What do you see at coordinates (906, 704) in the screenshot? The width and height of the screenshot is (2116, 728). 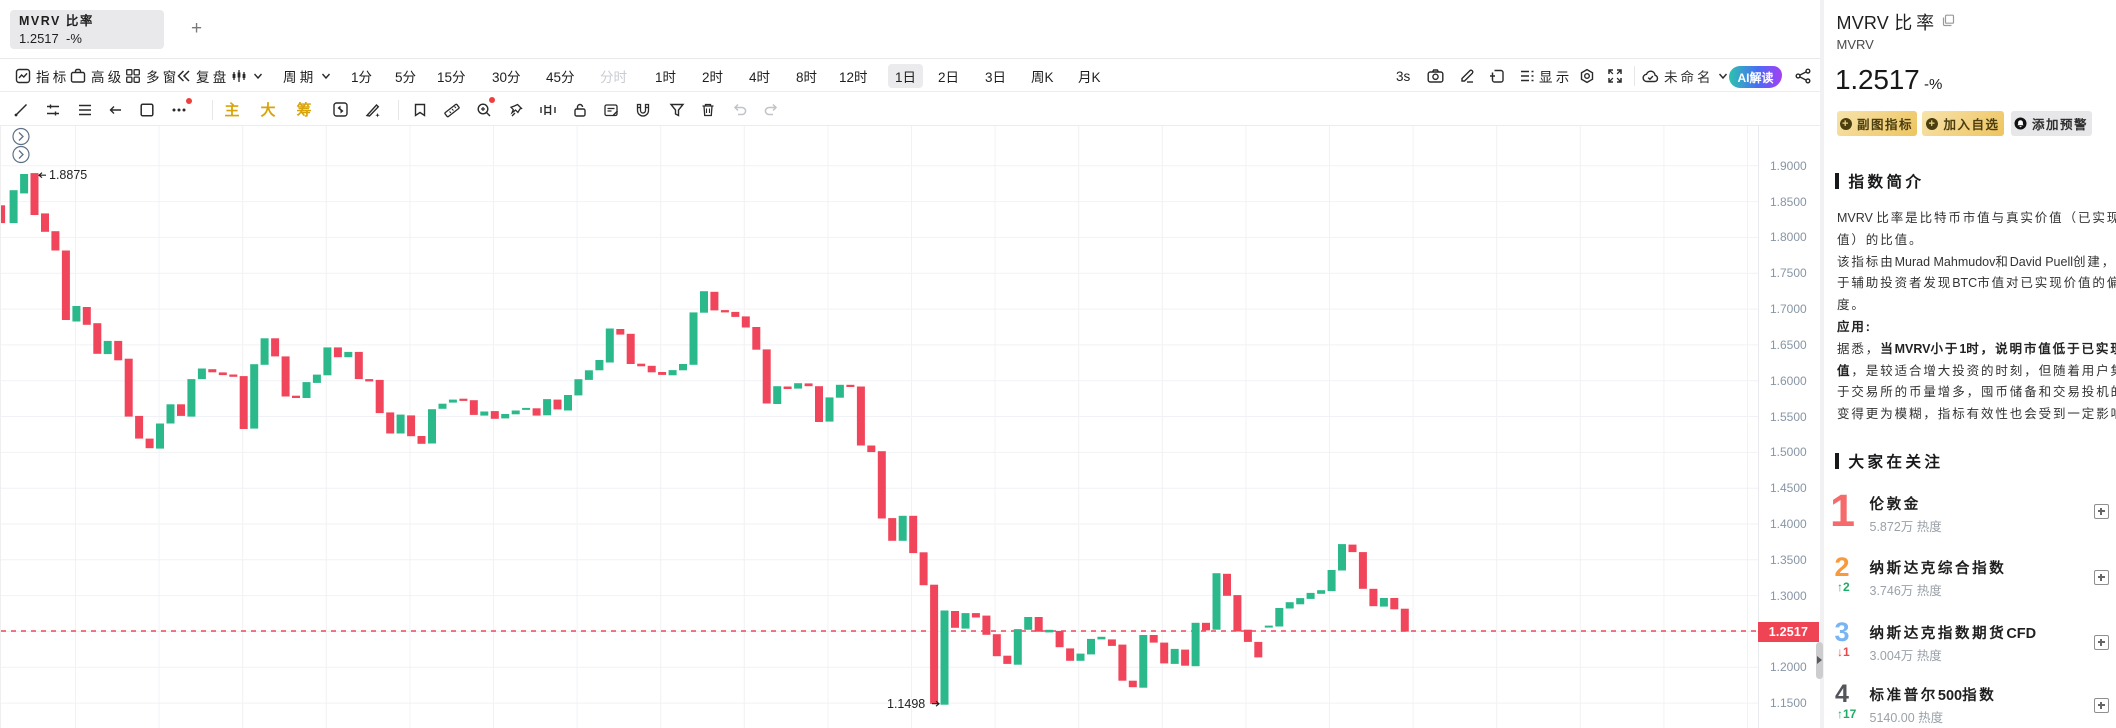 I see `svg-text: 1.1498` at bounding box center [906, 704].